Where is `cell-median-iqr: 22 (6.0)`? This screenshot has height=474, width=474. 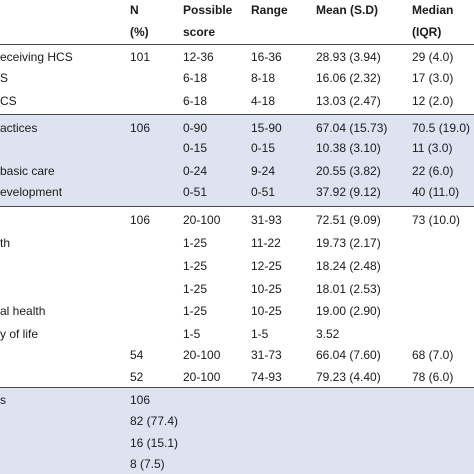 cell-median-iqr: 22 (6.0) is located at coordinates (433, 171).